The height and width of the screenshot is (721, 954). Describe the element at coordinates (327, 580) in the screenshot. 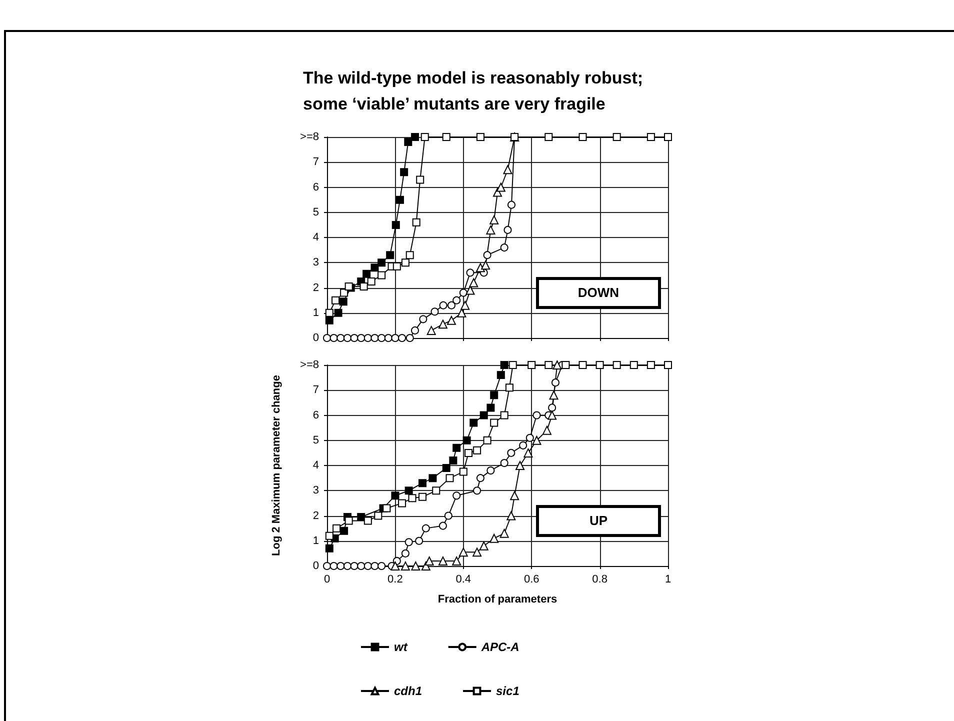

I see `x-tick-label: 0` at that location.